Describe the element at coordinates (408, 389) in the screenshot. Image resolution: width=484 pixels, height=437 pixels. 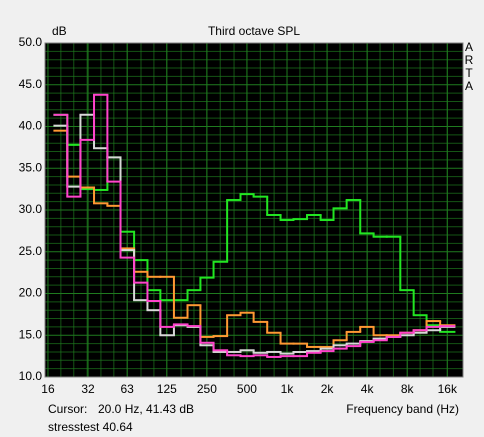
I see `x-tick-label: 8k` at that location.